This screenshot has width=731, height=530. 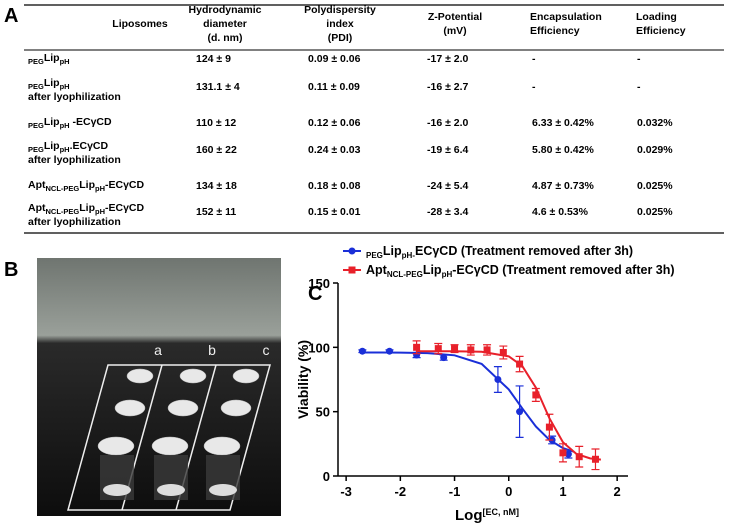 I want to click on table-cell: 110 ± 12, so click(x=216, y=123).